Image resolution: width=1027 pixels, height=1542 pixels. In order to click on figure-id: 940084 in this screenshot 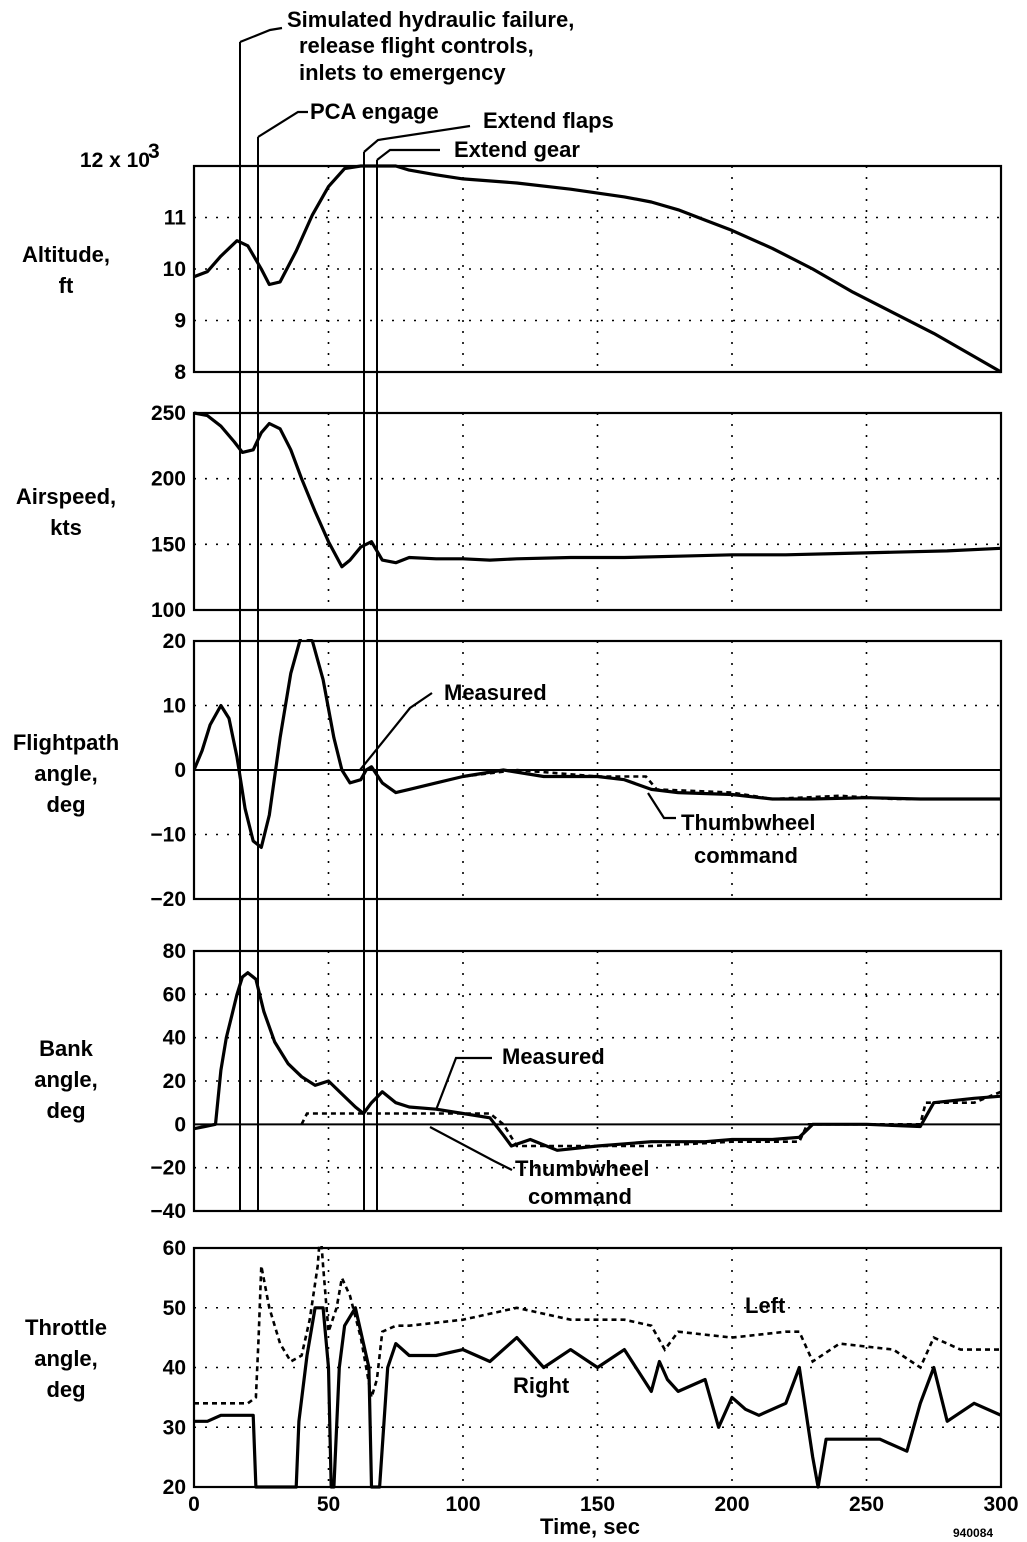, I will do `click(973, 1533)`.